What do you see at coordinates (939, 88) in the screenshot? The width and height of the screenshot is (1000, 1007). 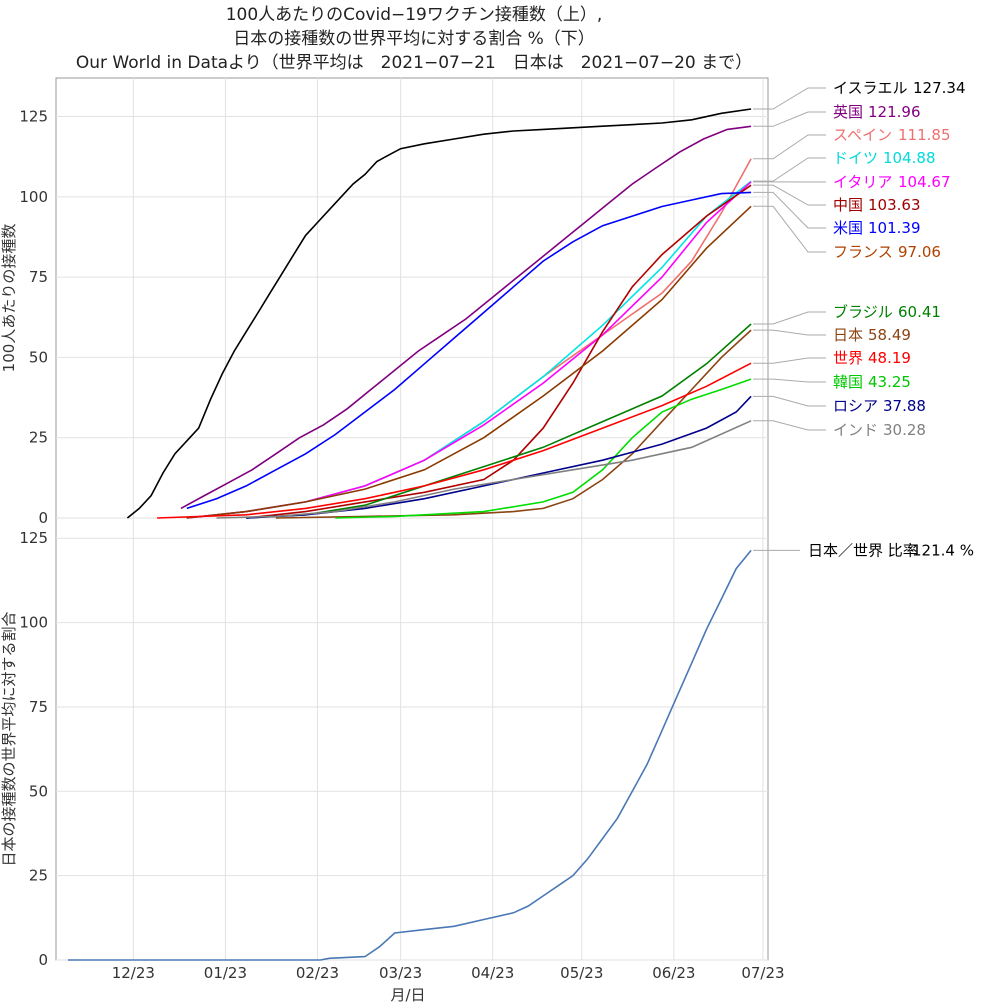 I see `legend-series-value: 127.34` at bounding box center [939, 88].